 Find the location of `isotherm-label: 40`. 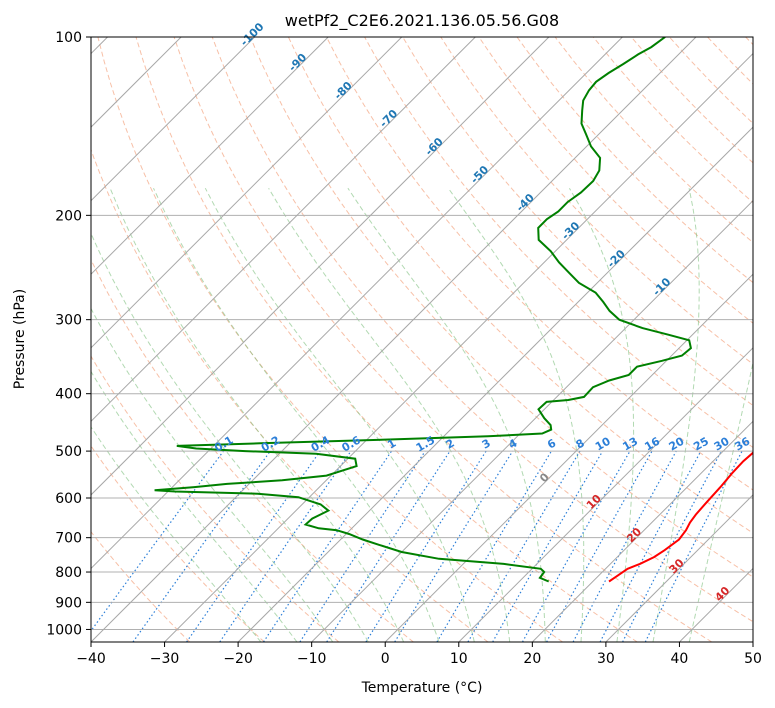

isotherm-label: 40 is located at coordinates (722, 594).